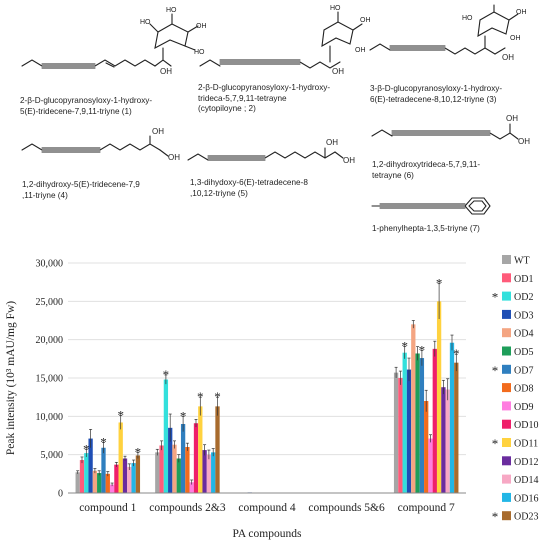 This screenshot has width=550, height=545. I want to click on structure-7-caption: 1-phenylhepta-1,3,5-triyne (7), so click(426, 228).